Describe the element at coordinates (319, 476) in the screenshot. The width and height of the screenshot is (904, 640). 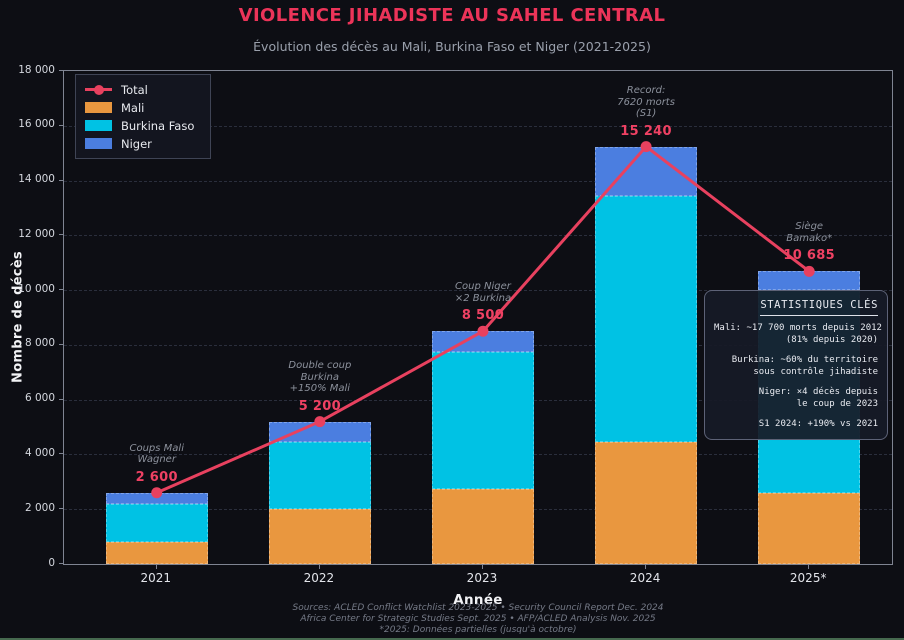
I see `bar-segment-burkina-faso-2022` at that location.